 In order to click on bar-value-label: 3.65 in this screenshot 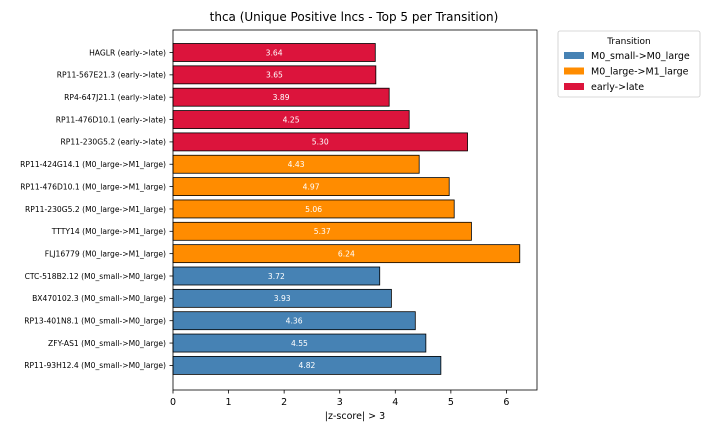, I will do `click(274, 75)`.